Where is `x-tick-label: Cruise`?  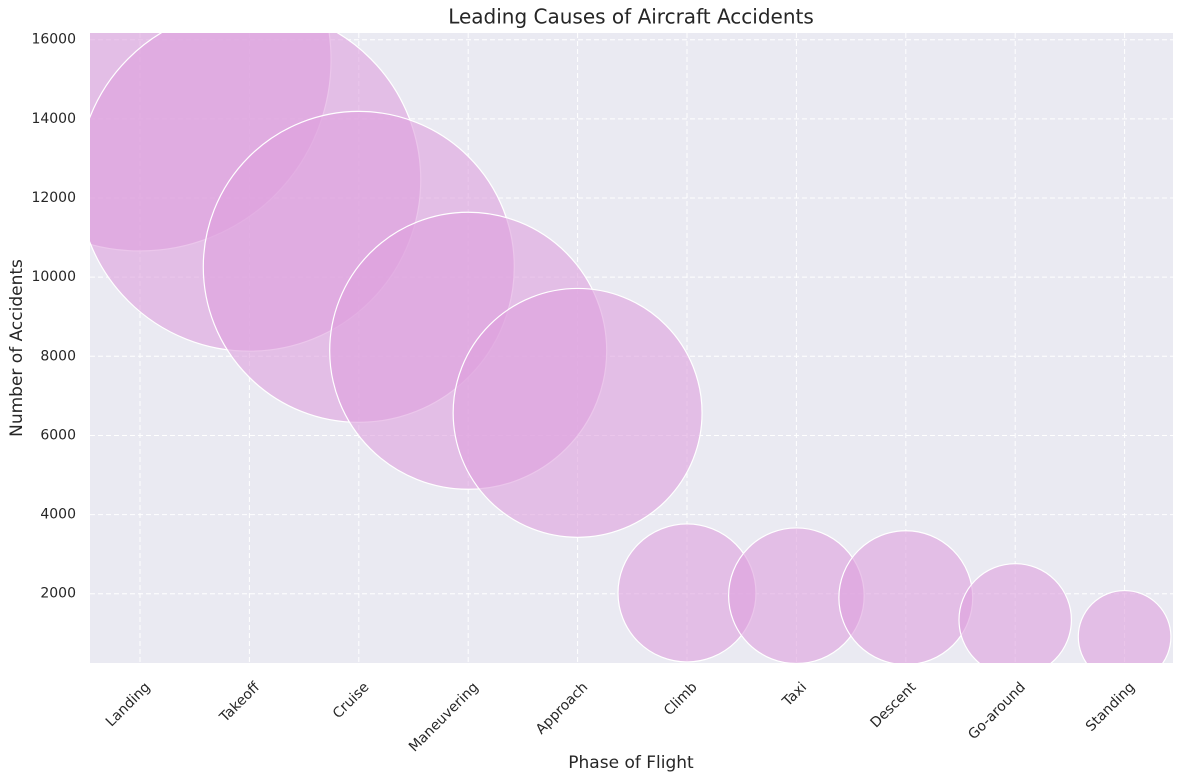 x-tick-label: Cruise is located at coordinates (351, 700).